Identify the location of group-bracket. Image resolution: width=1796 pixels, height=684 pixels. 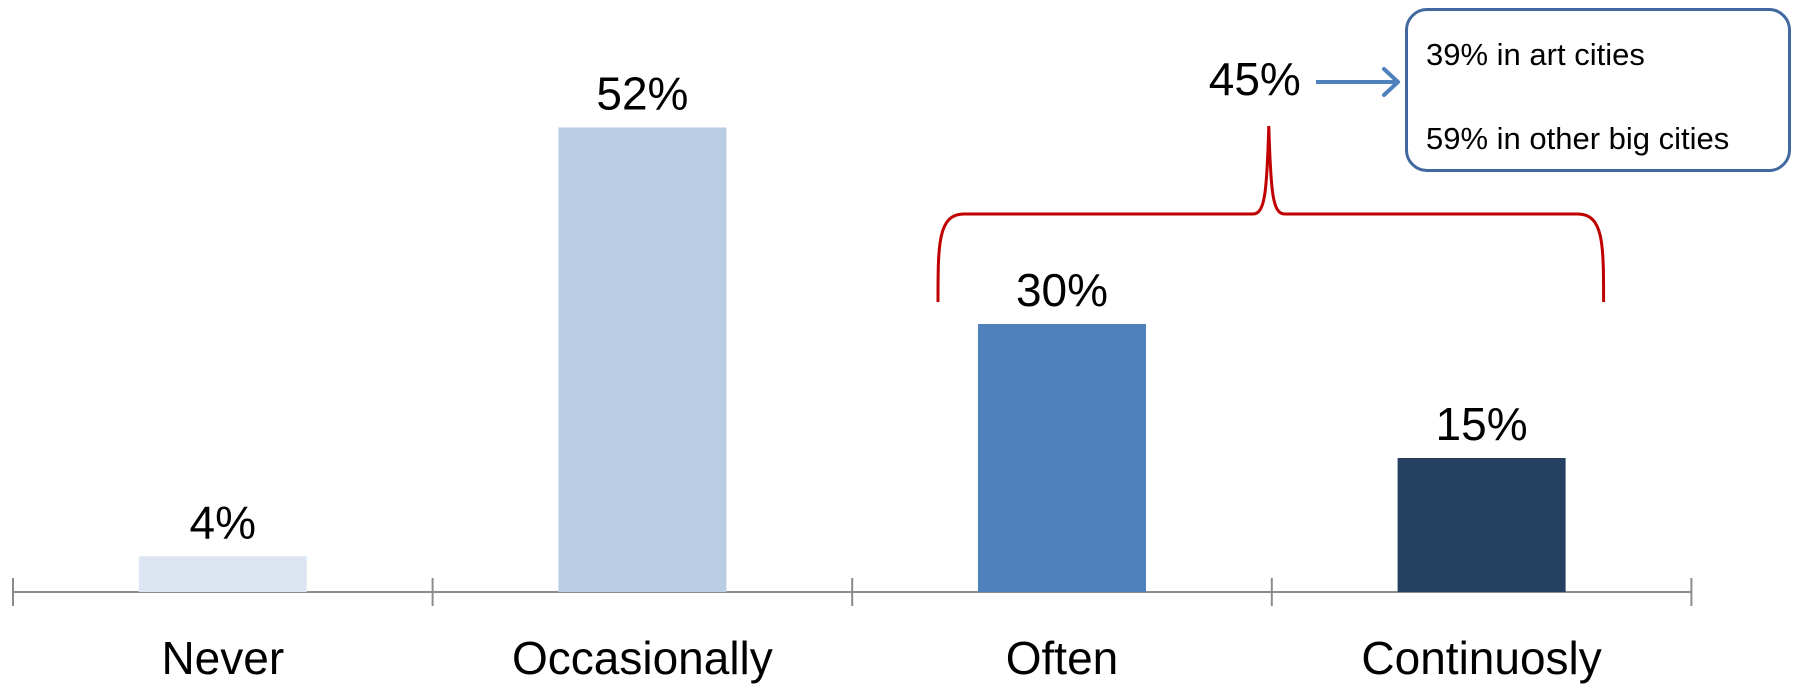
(1271, 214).